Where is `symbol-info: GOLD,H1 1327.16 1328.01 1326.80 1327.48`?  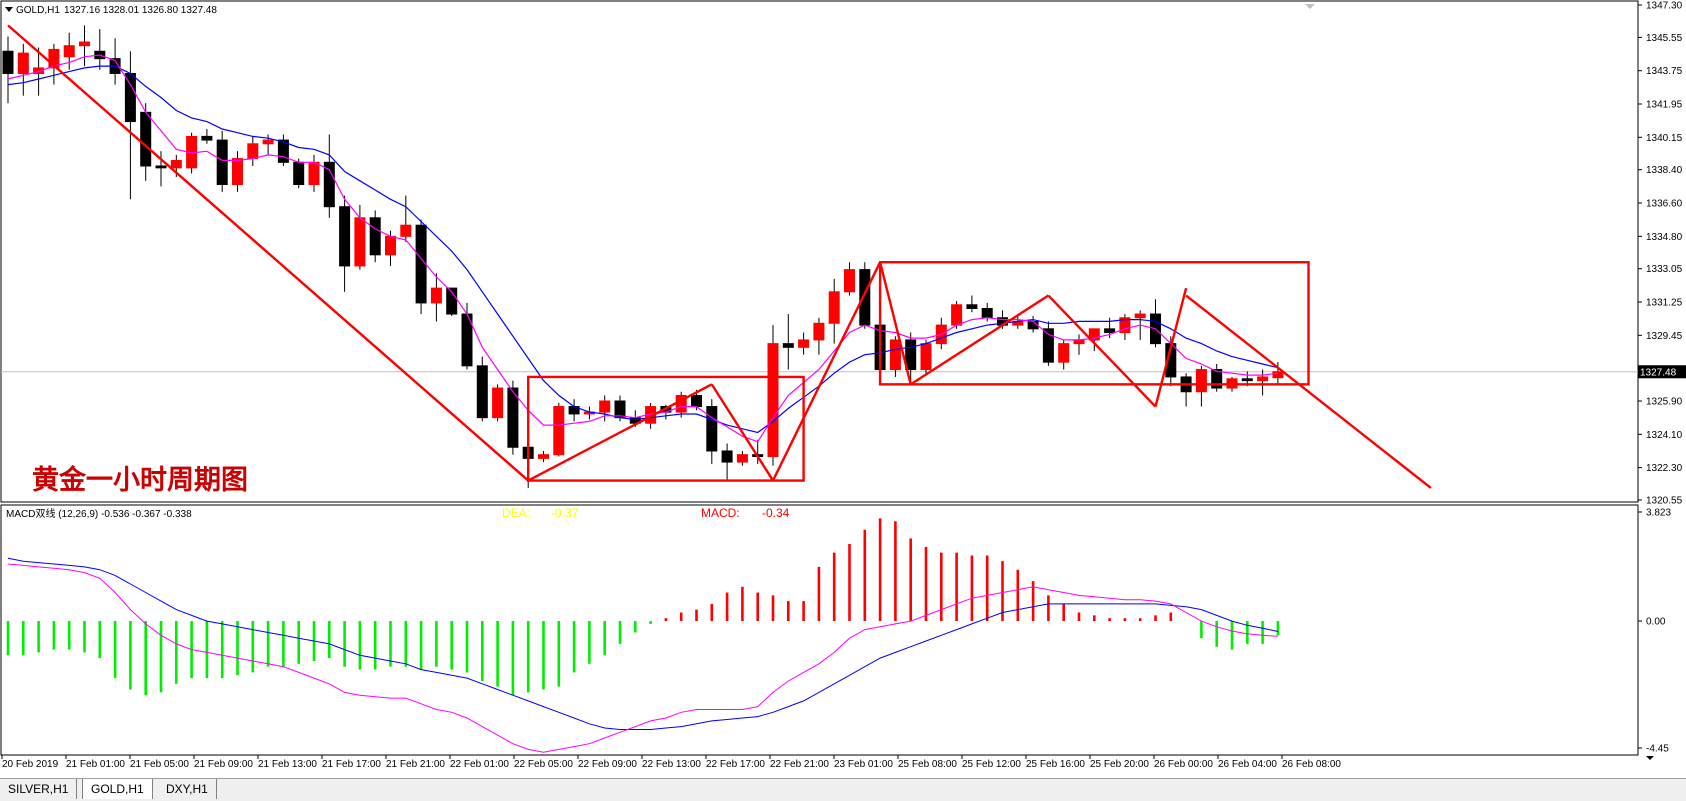 symbol-info: GOLD,H1 1327.16 1328.01 1326.80 1327.48 is located at coordinates (111, 10).